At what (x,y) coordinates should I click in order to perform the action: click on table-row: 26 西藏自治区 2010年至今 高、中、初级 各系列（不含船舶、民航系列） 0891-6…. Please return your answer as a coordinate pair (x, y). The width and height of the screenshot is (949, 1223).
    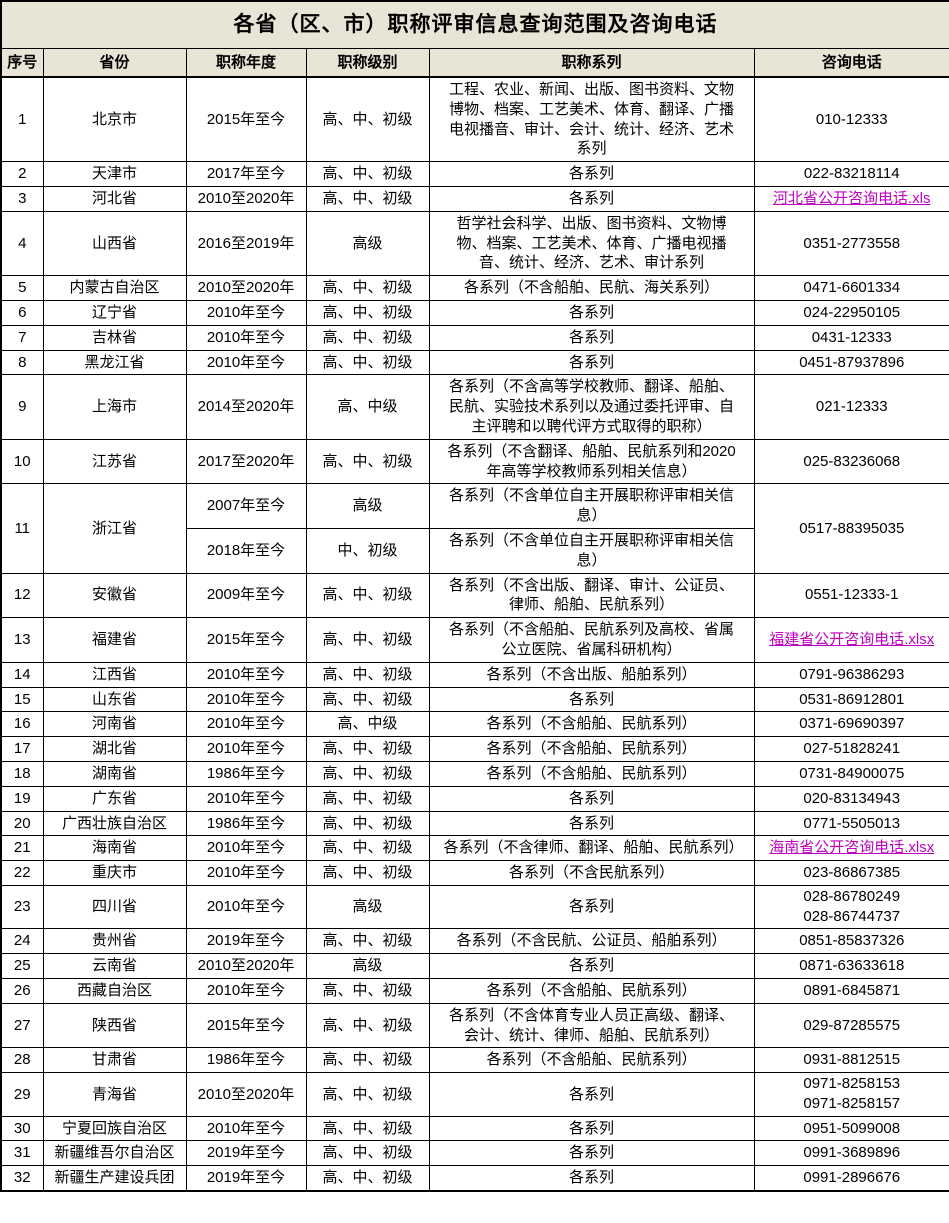
    Looking at the image, I should click on (474, 990).